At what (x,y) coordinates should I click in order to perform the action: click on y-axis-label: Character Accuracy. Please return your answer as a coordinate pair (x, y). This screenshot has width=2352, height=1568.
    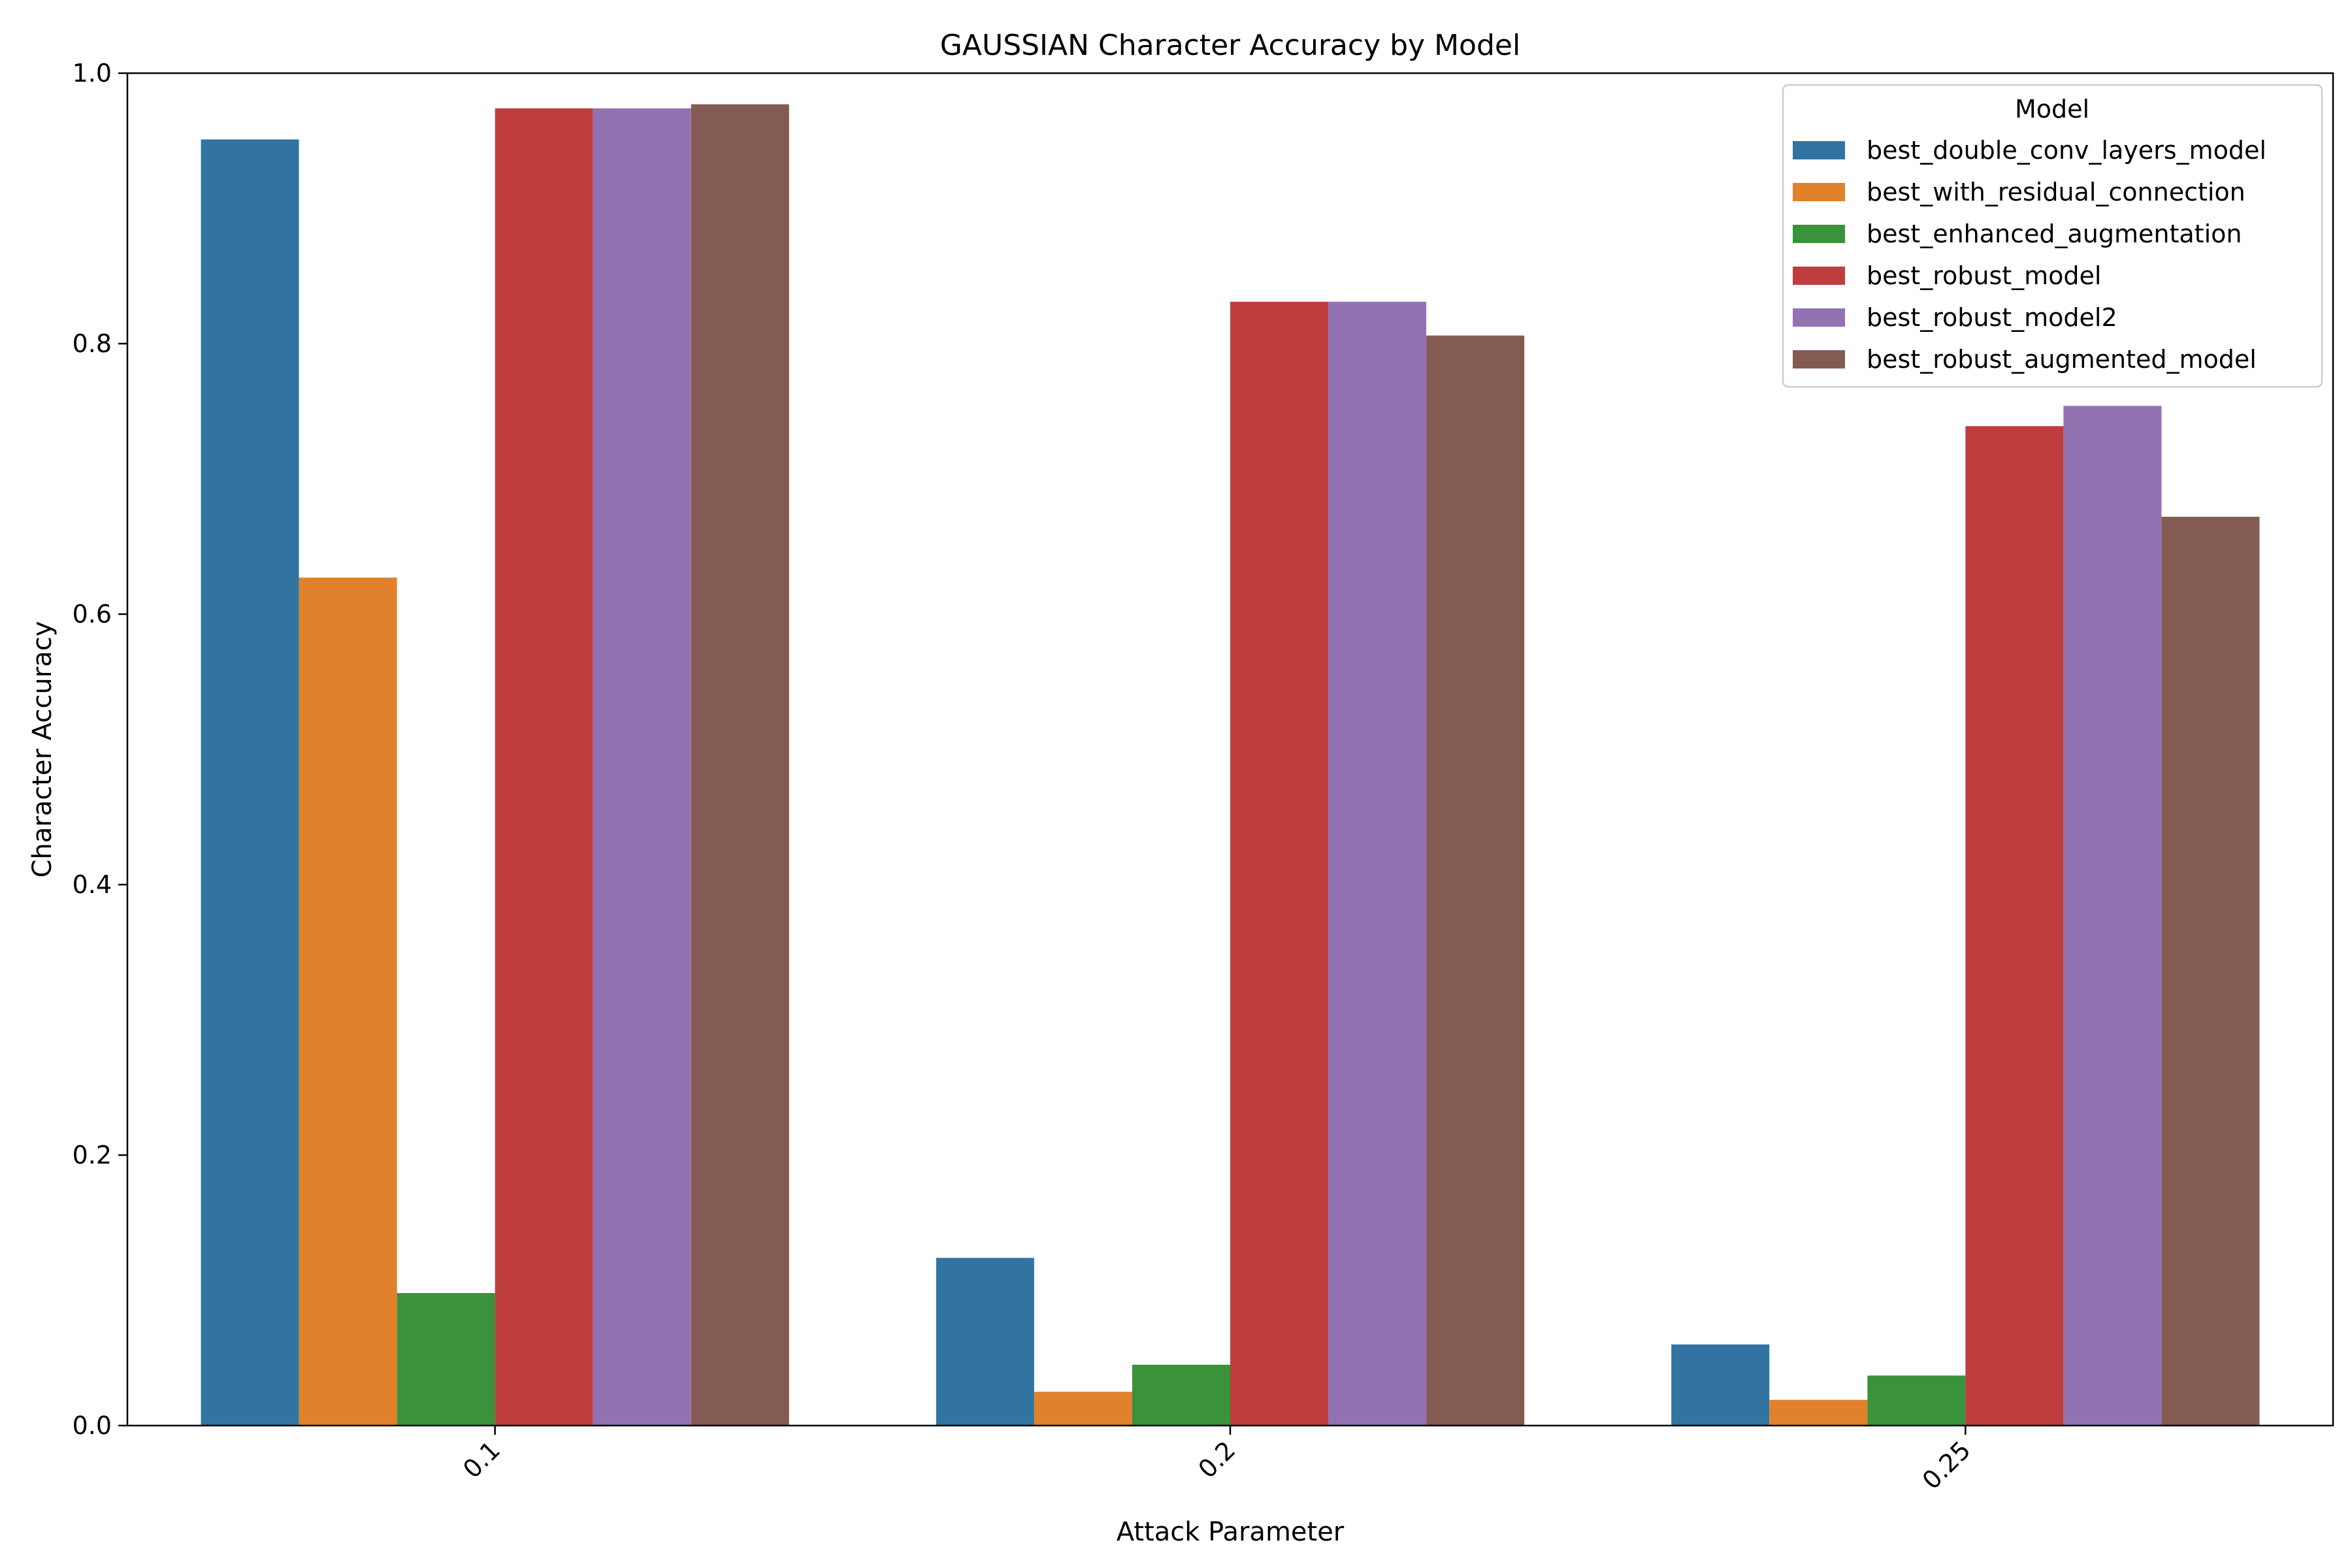
    Looking at the image, I should click on (42, 749).